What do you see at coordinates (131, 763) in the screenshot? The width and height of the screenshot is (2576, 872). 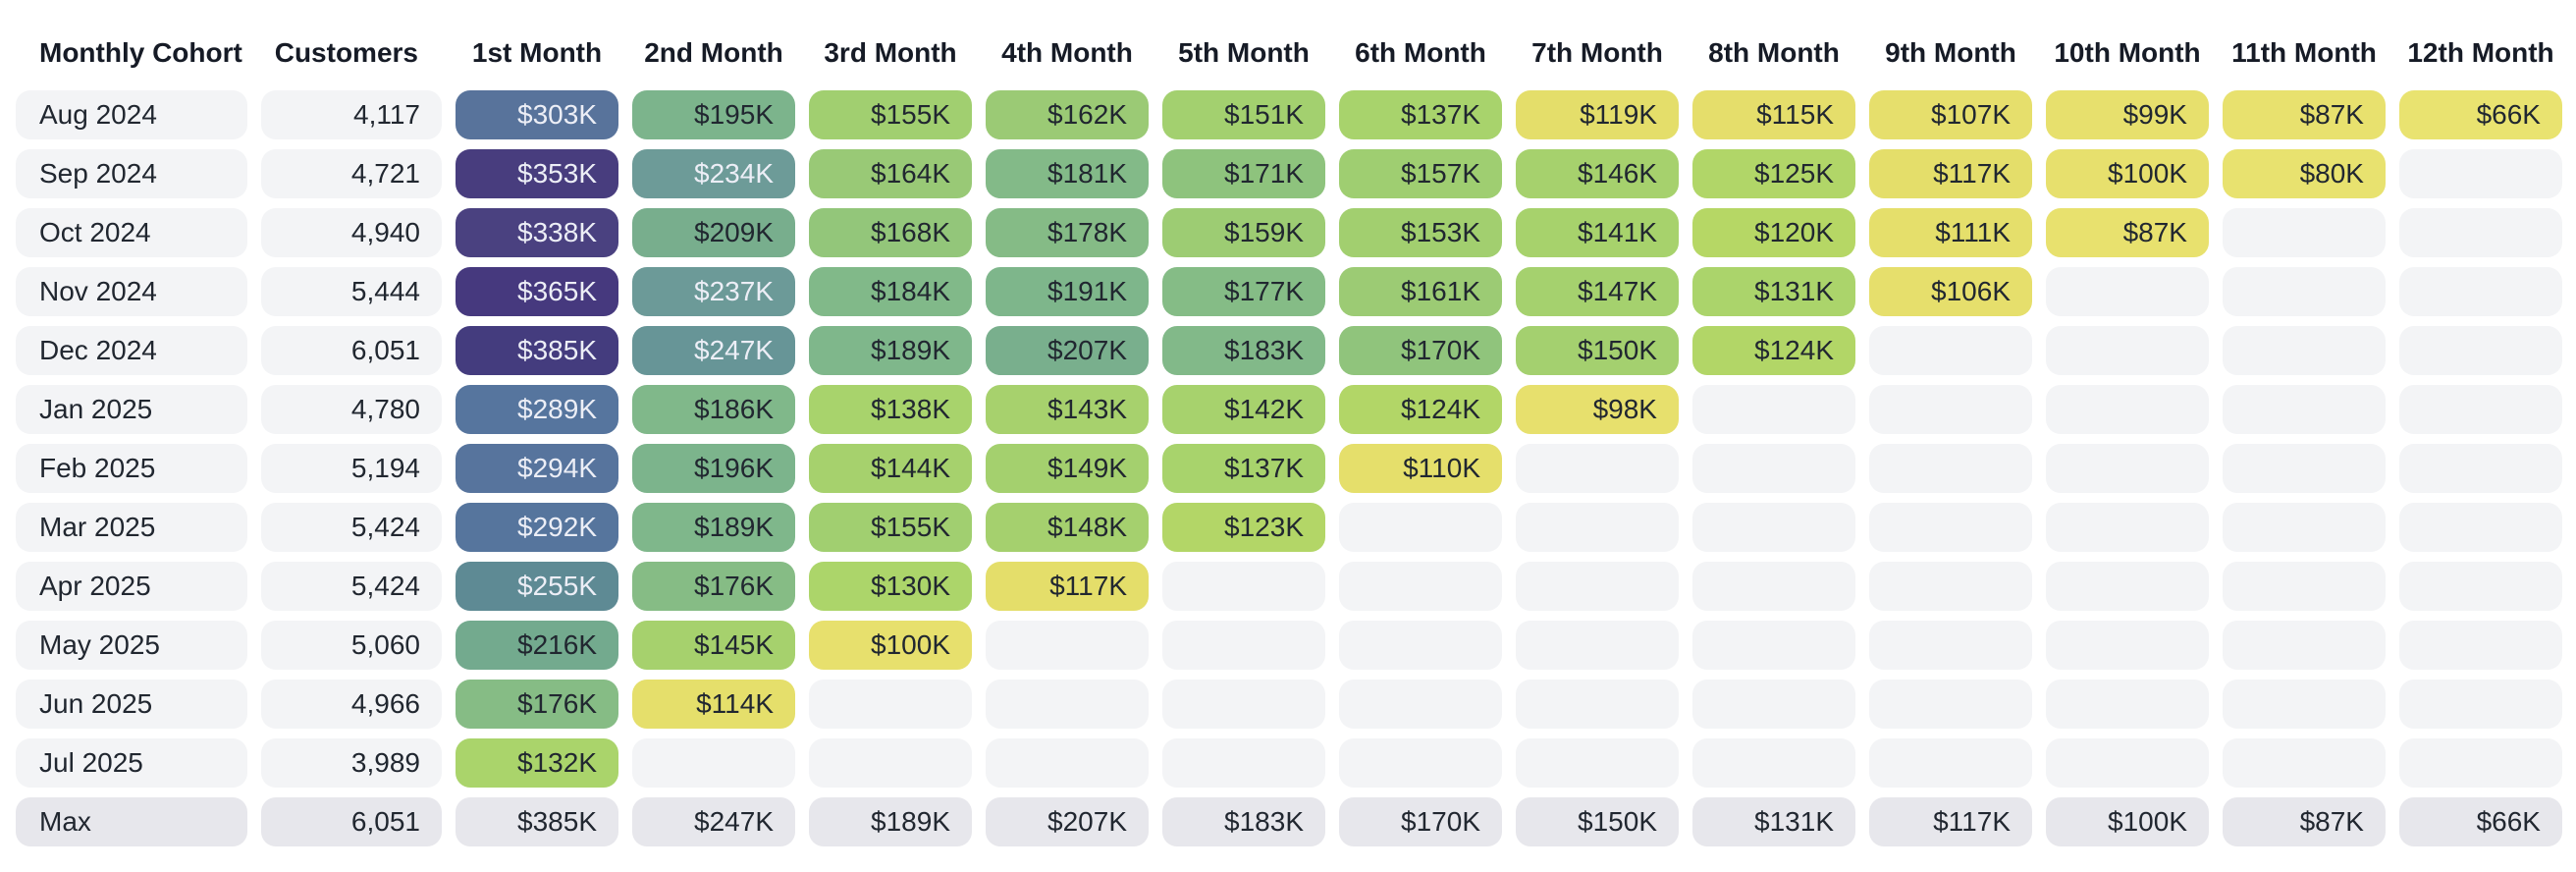 I see `cohort-cell: Jul 2025` at bounding box center [131, 763].